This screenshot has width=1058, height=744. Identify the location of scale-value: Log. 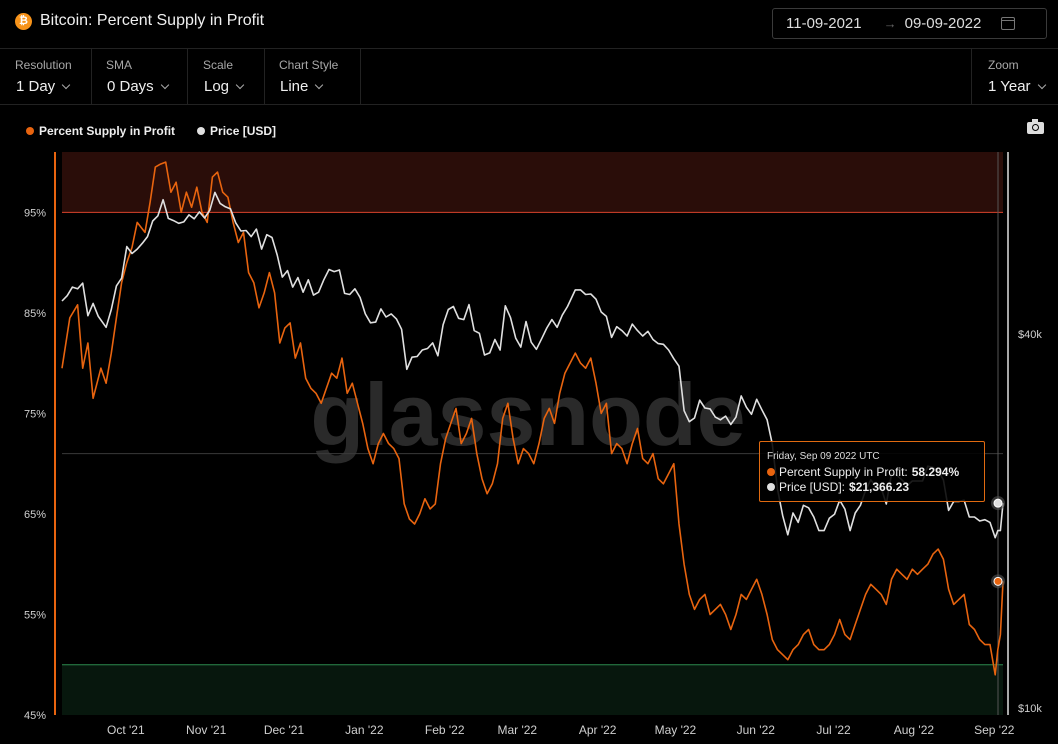
(217, 86).